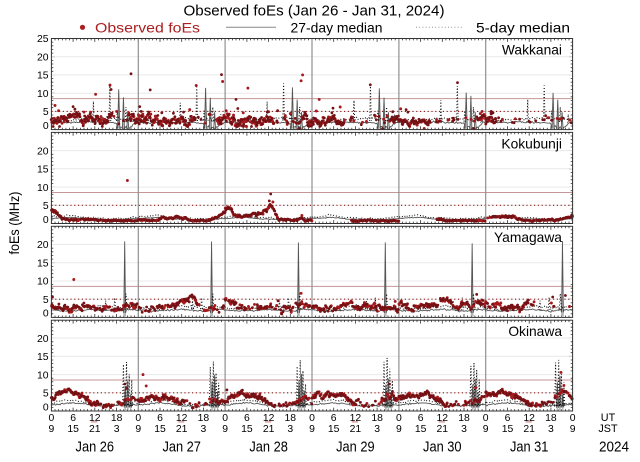  I want to click on svg-text: 2024, so click(614, 447).